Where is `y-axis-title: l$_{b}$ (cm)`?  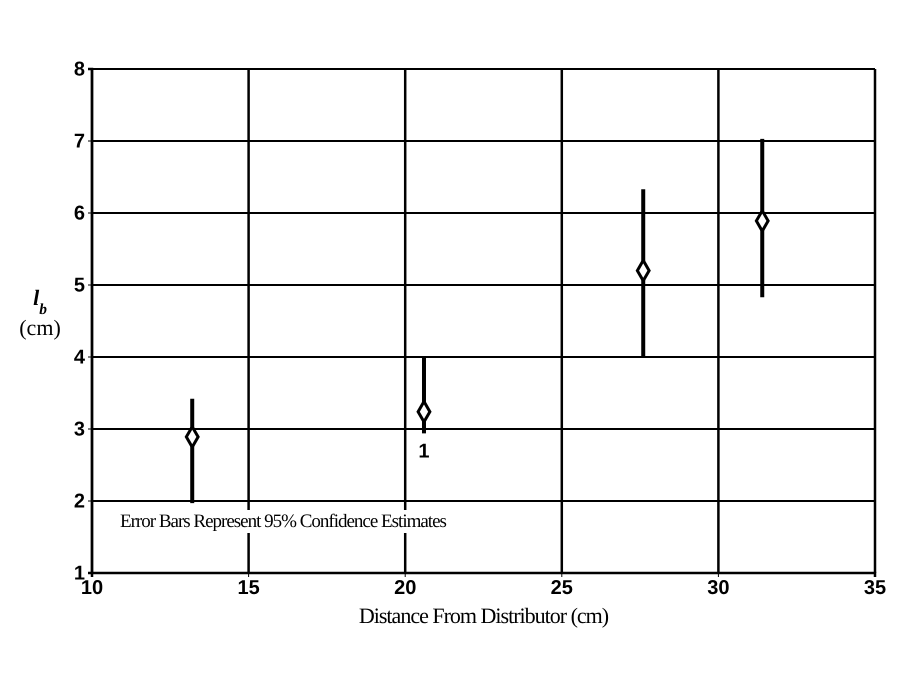 y-axis-title: l$_{b}$ (cm) is located at coordinates (40, 312).